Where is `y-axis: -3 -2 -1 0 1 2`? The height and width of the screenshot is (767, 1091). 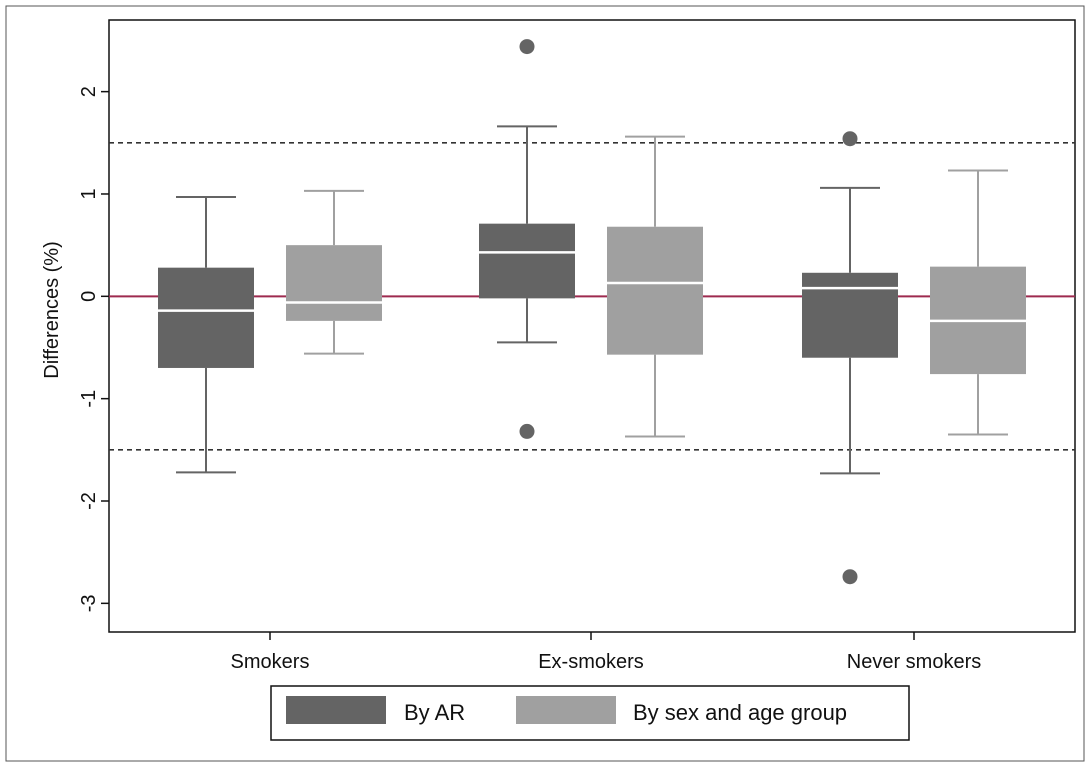
y-axis: -3 -2 -1 0 1 2 is located at coordinates (93, 349).